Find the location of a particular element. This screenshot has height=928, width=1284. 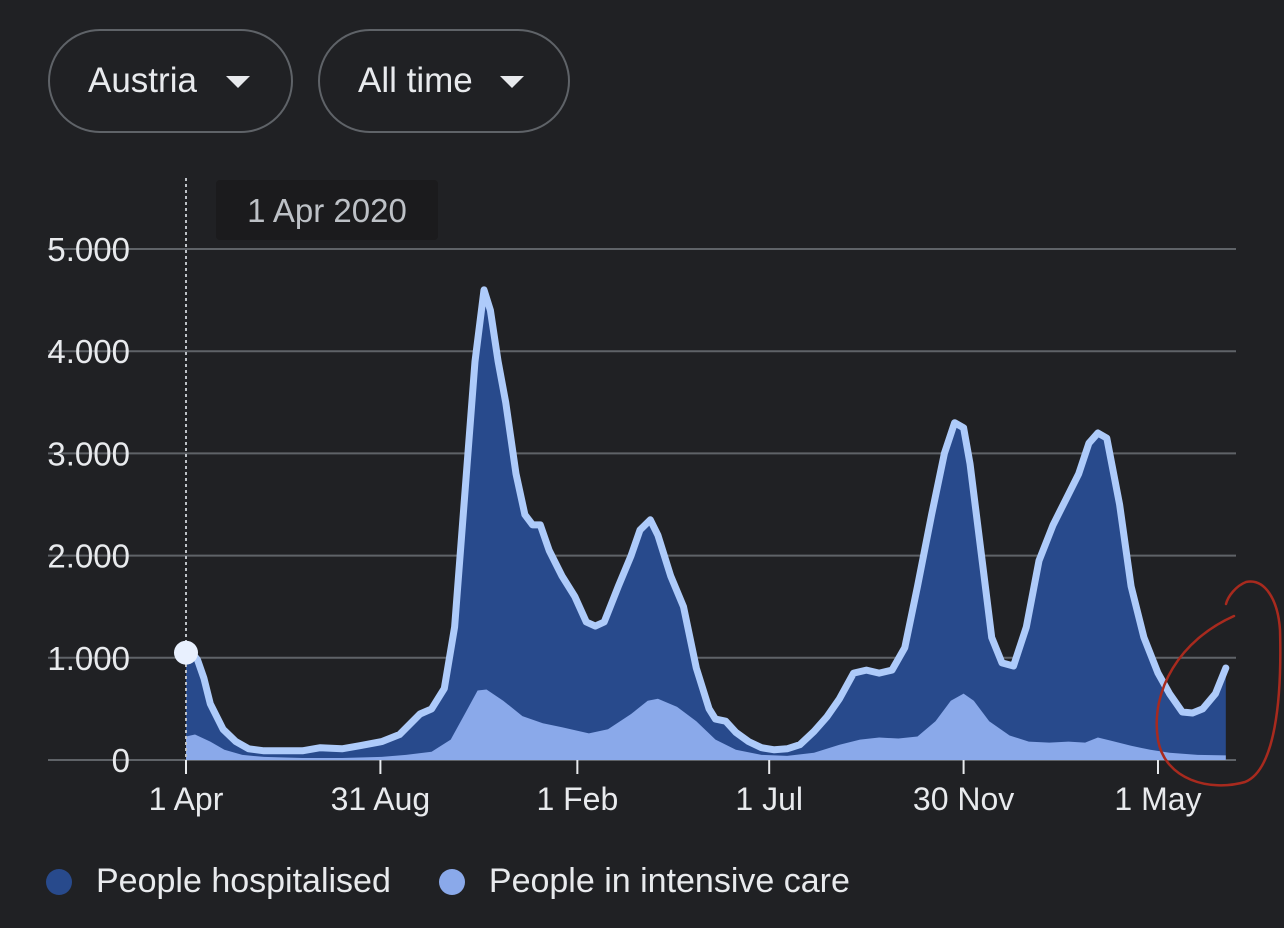

hover-point is located at coordinates (186, 652).